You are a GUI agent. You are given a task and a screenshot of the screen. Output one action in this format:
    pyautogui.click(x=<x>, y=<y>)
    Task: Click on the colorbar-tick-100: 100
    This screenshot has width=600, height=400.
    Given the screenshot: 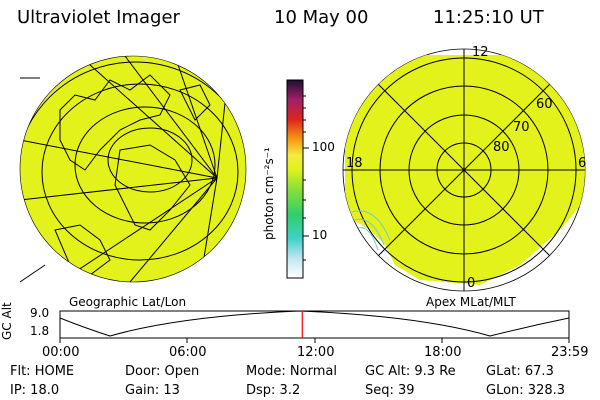 What is the action you would take?
    pyautogui.click(x=323, y=147)
    